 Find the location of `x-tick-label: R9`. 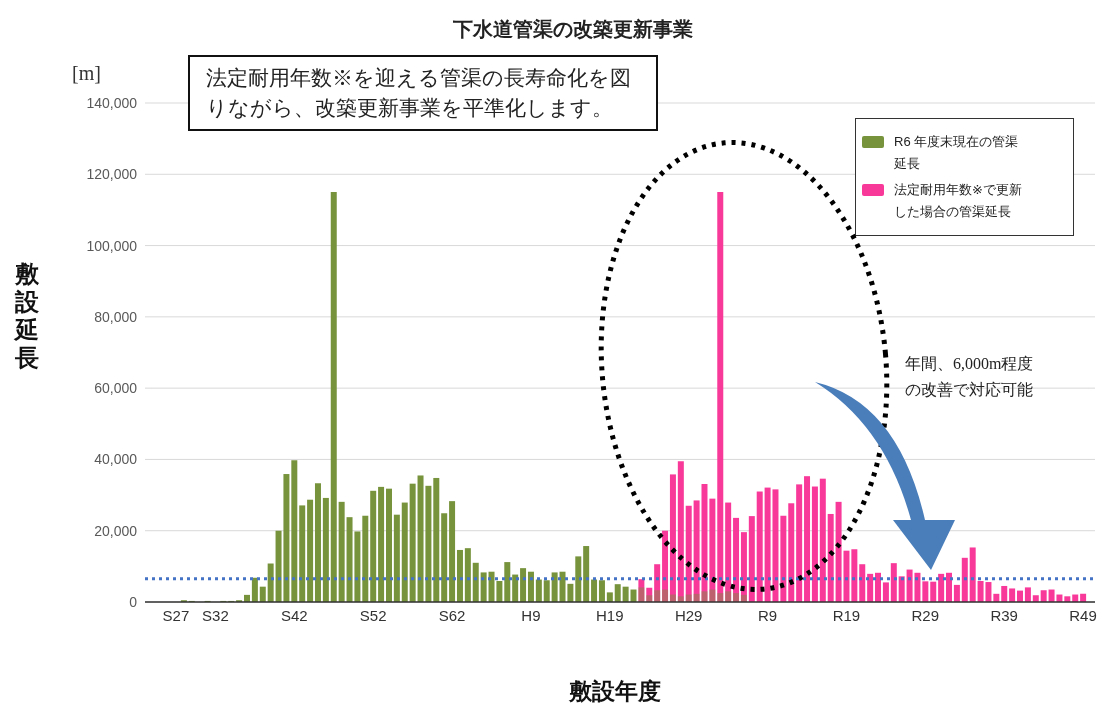

x-tick-label: R9 is located at coordinates (767, 615).